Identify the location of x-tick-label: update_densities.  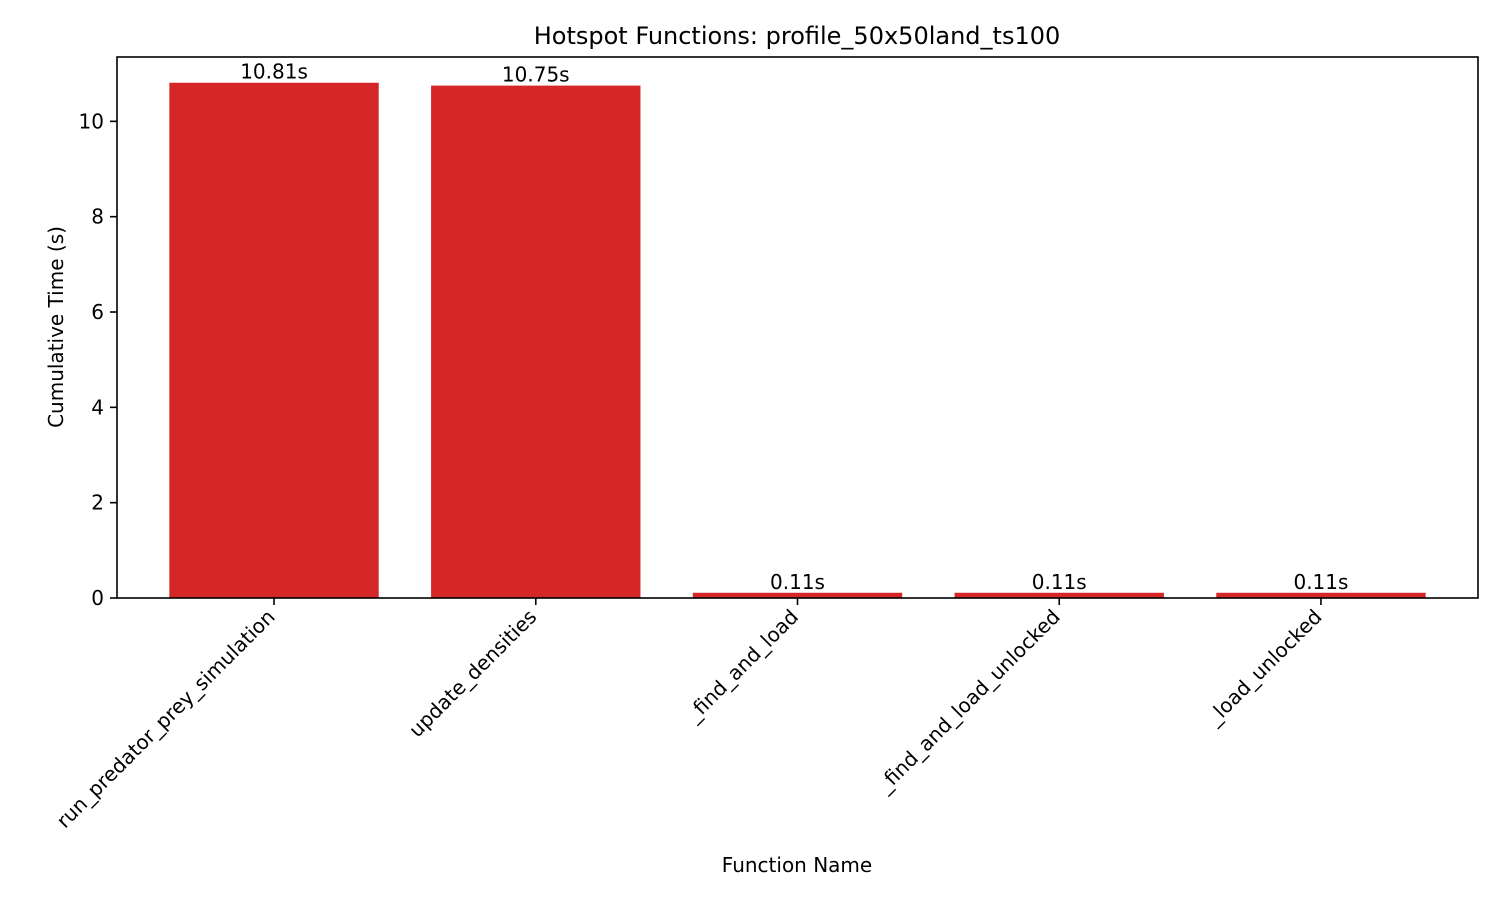
(472, 673).